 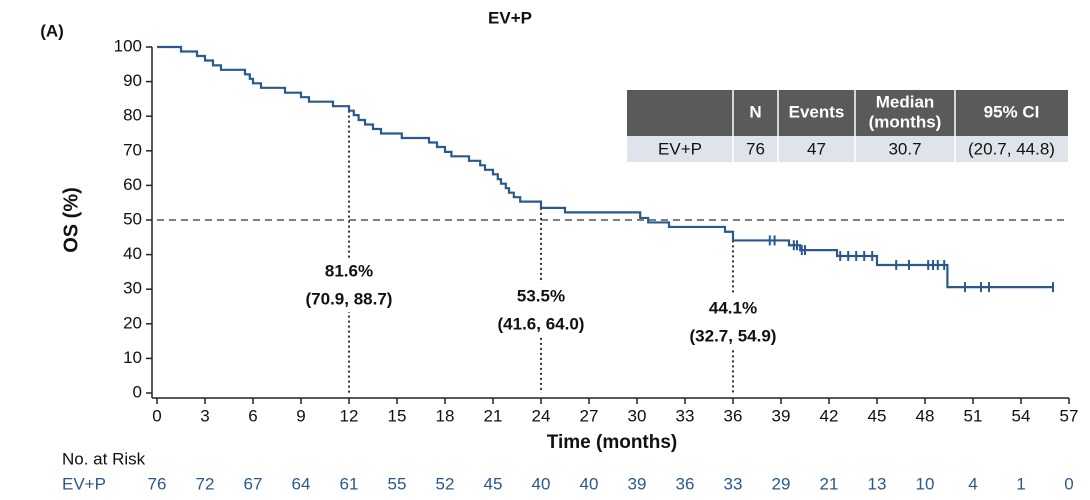 What do you see at coordinates (680, 148) in the screenshot?
I see `table-cell: EV+P` at bounding box center [680, 148].